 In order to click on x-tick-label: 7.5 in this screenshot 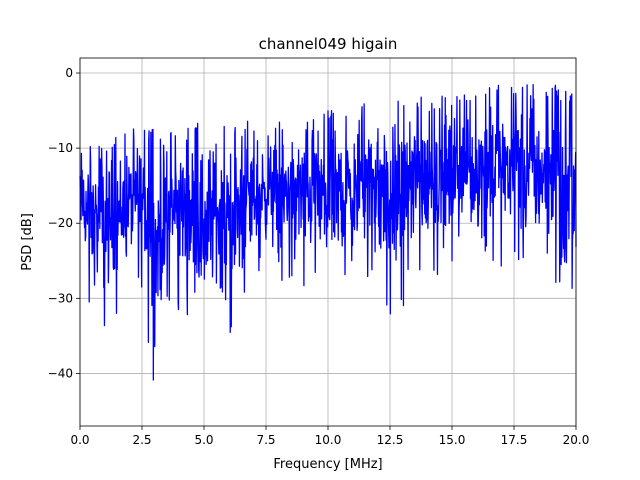, I will do `click(265, 440)`.